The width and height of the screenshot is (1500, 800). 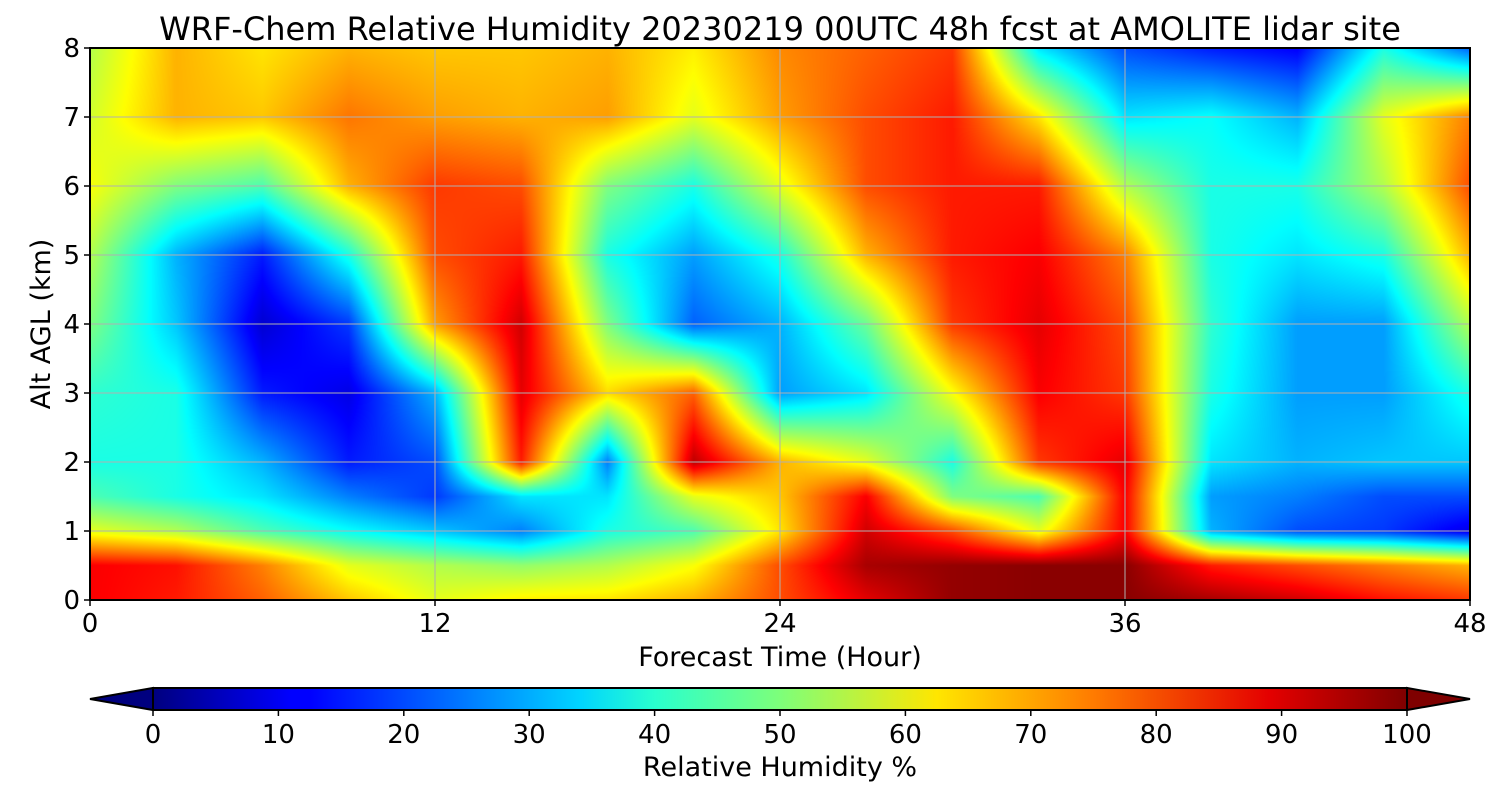 What do you see at coordinates (71, 601) in the screenshot?
I see `y-tick-label: 0` at bounding box center [71, 601].